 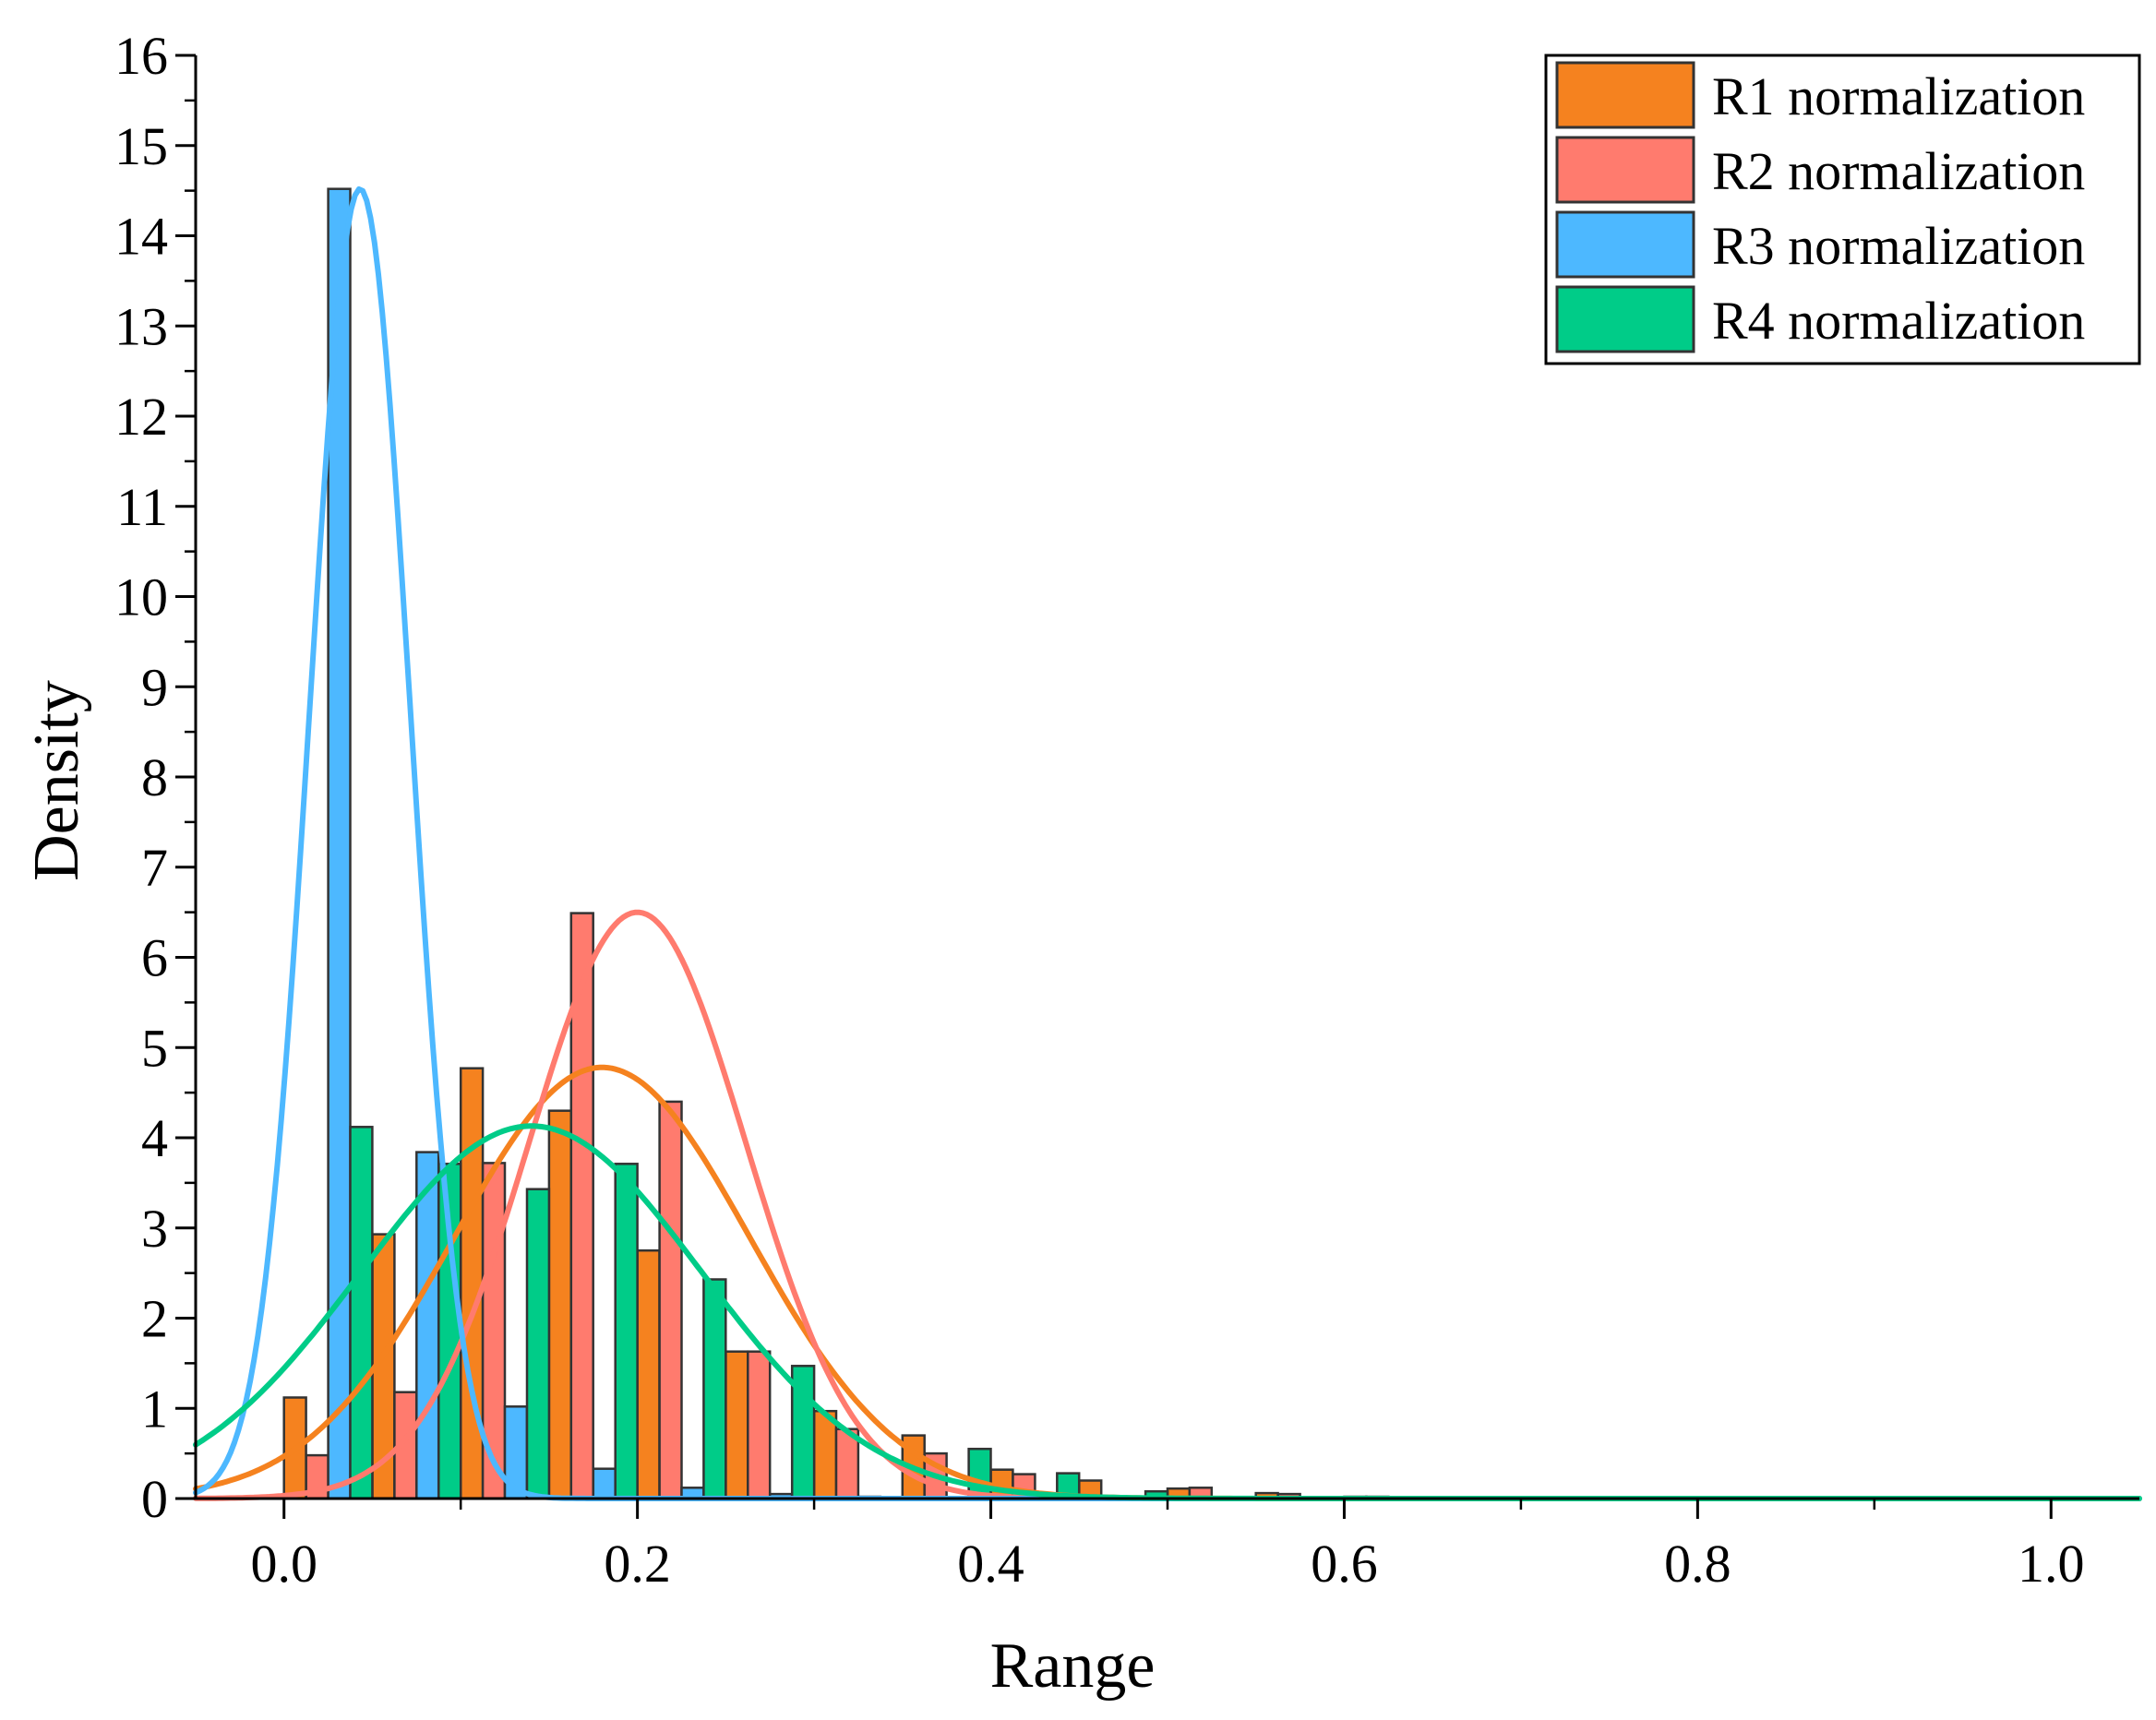 I want to click on y-tick-label: 10, so click(x=141, y=597).